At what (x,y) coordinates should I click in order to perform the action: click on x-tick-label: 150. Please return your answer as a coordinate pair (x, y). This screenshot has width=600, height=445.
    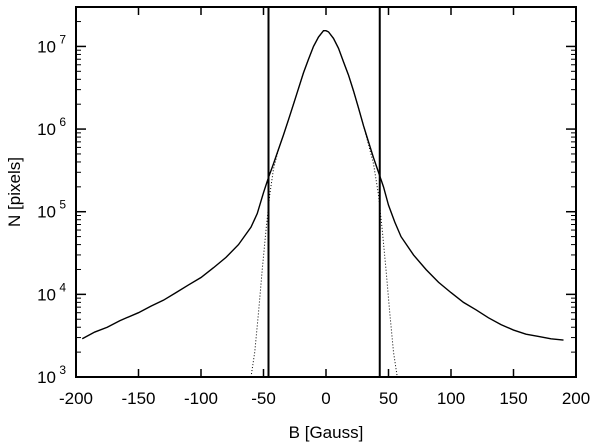
    Looking at the image, I should click on (513, 398).